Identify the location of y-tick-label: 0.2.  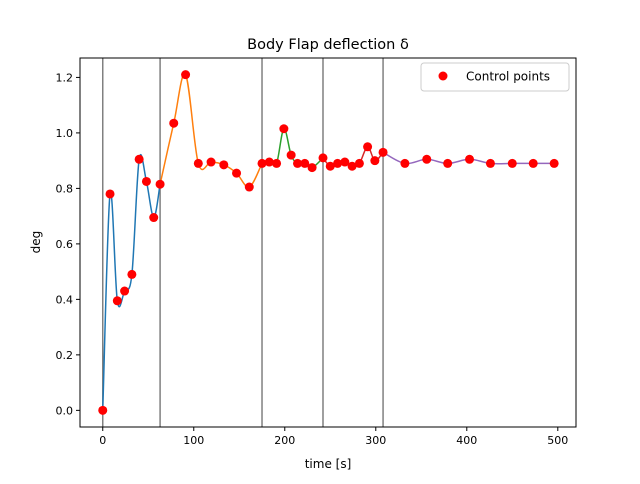
(65, 355).